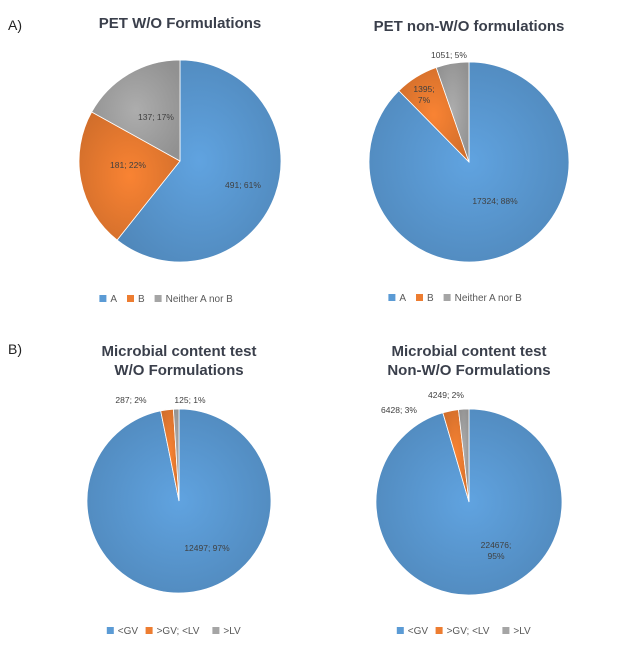 This screenshot has height=650, width=640. Describe the element at coordinates (399, 410) in the screenshot. I see `data-label: 6428; 3%` at that location.